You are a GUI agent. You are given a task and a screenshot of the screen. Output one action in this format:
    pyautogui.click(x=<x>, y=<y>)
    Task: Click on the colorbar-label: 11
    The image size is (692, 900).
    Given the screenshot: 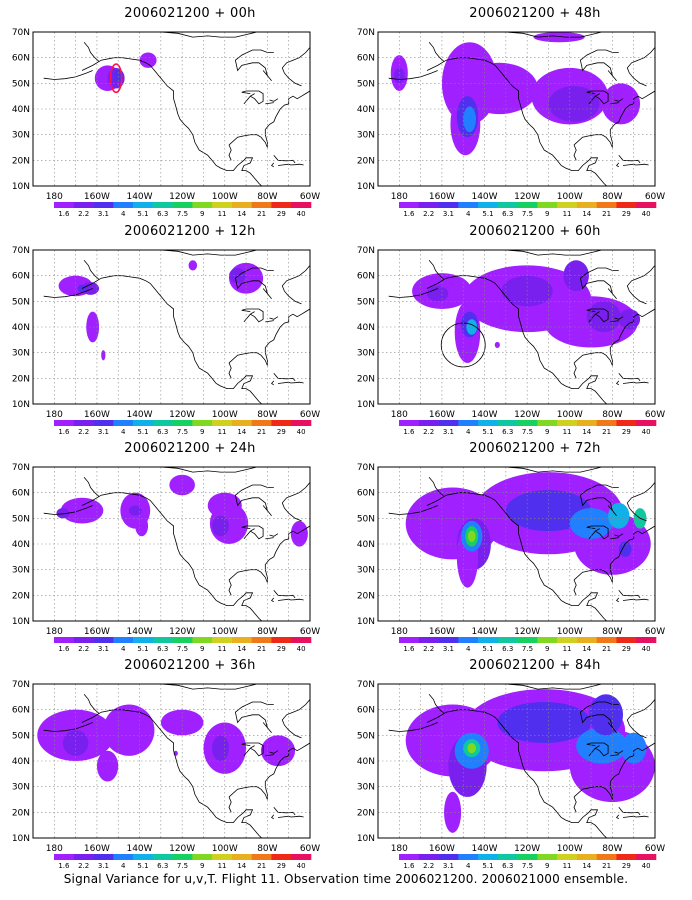 What is the action you would take?
    pyautogui.click(x=567, y=432)
    